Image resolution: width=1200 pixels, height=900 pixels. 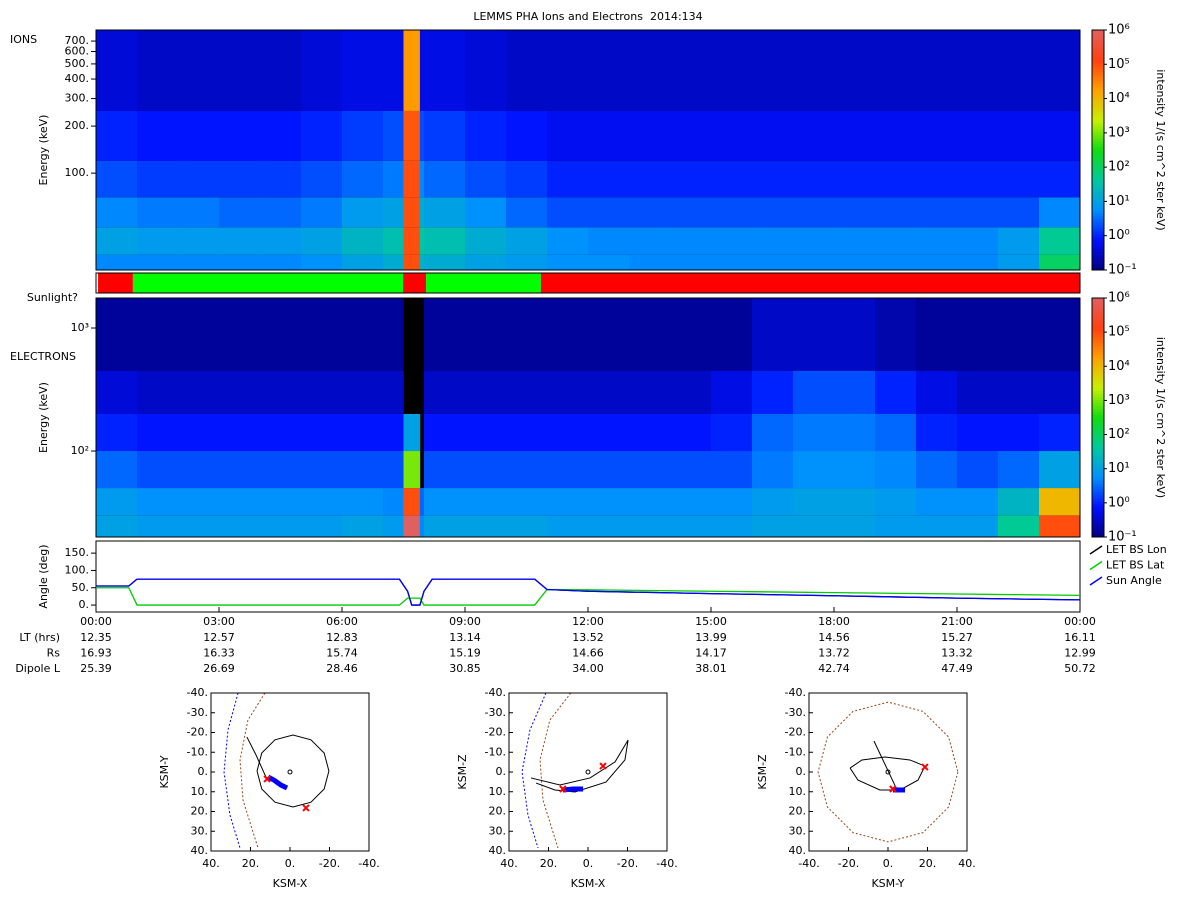 What do you see at coordinates (834, 653) in the screenshot?
I see `ephemeris-value: 13.72` at bounding box center [834, 653].